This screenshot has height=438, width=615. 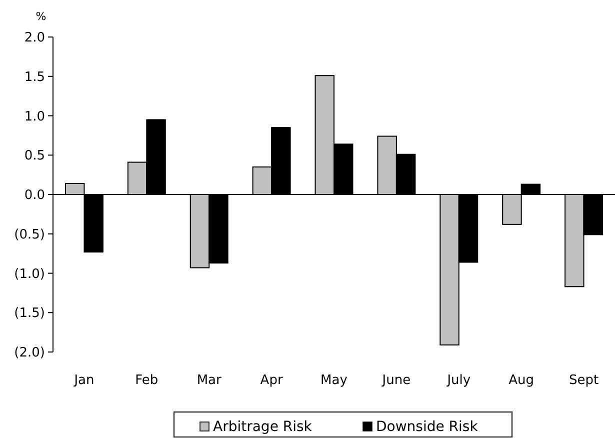 What do you see at coordinates (83, 380) in the screenshot?
I see `x-tick-label: Jan` at bounding box center [83, 380].